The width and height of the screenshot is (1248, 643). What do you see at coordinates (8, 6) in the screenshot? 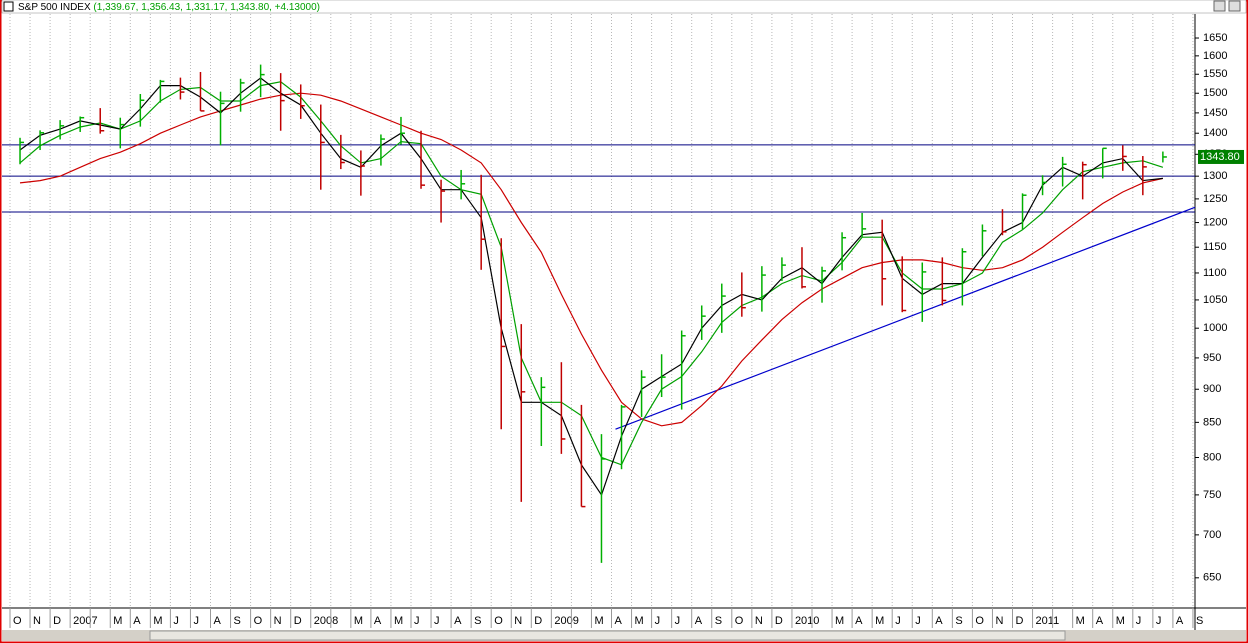
I see `window-icon` at bounding box center [8, 6].